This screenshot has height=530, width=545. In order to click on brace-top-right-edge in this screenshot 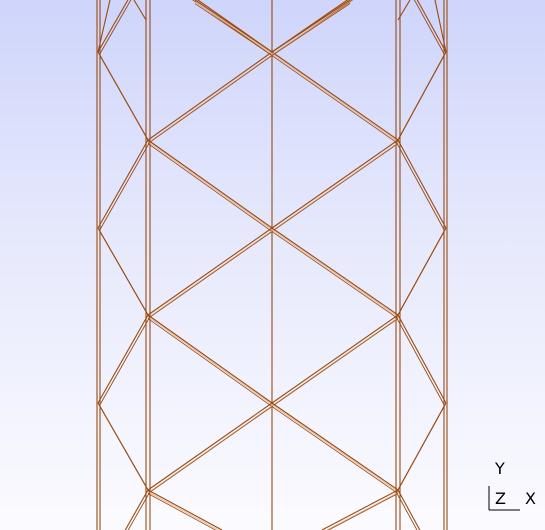, I will do `click(311, 29)`.